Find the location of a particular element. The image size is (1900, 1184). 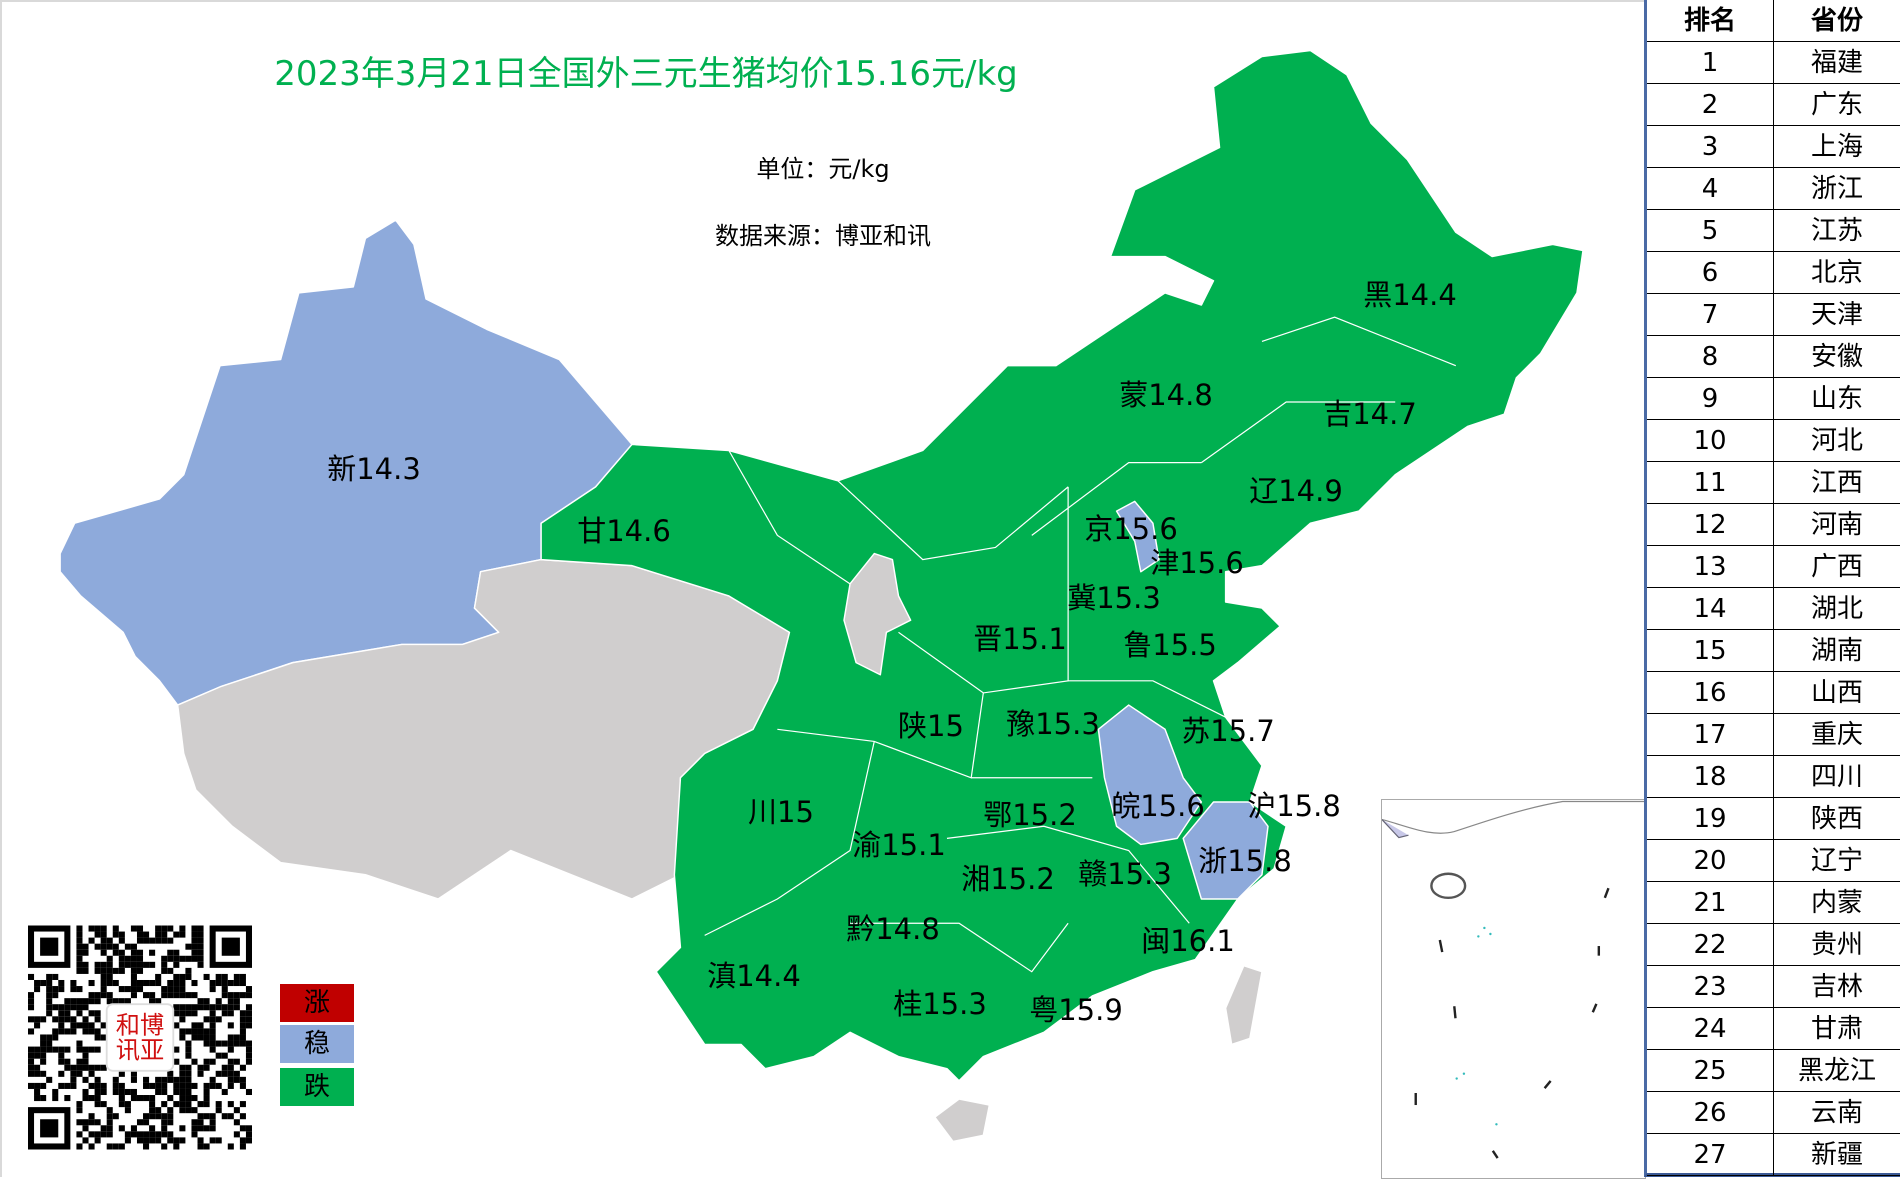

rank-cell: 16 is located at coordinates (1710, 692).